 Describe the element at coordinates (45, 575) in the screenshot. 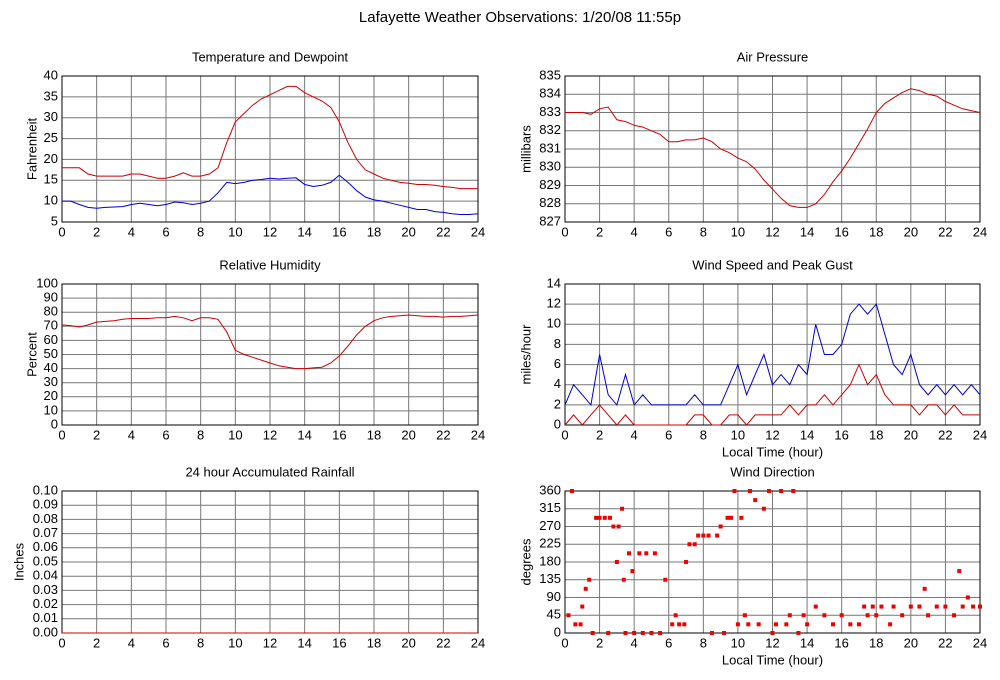

I see `y-tick-label: 0.04` at that location.